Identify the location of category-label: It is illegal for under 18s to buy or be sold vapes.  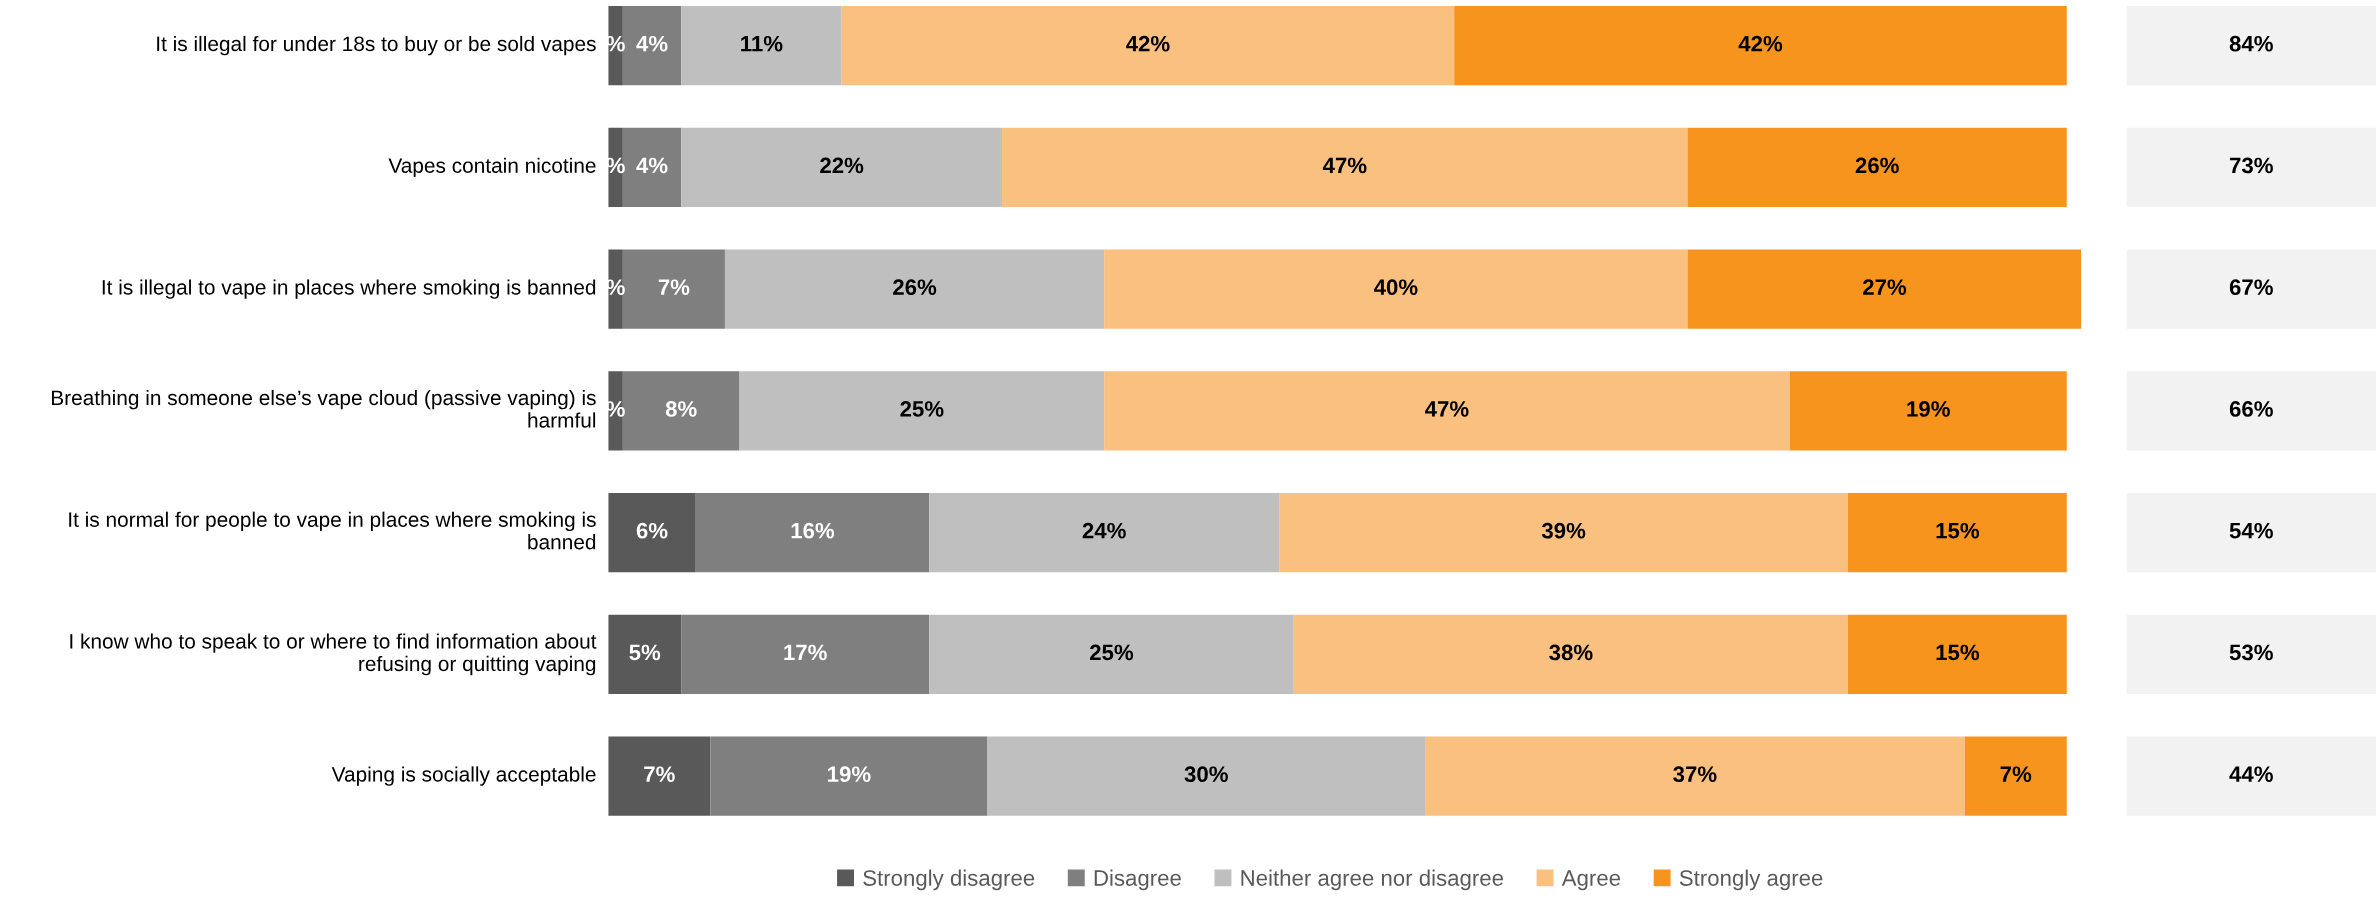
(376, 45).